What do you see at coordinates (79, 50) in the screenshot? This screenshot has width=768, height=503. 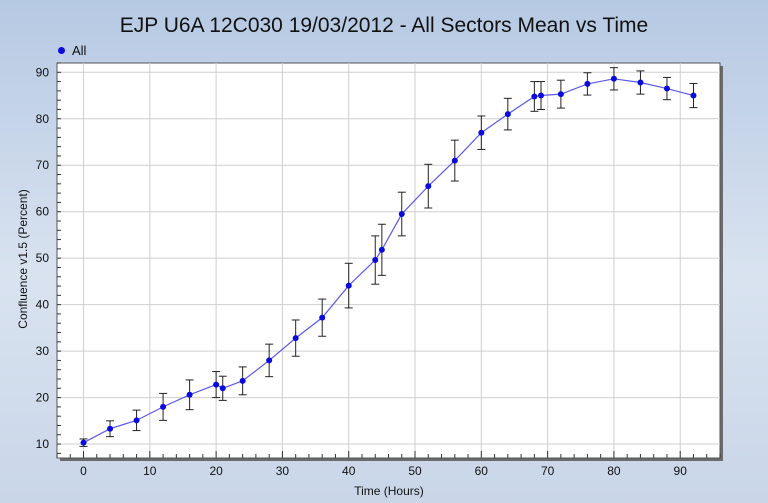 I see `legend-label-all: All` at bounding box center [79, 50].